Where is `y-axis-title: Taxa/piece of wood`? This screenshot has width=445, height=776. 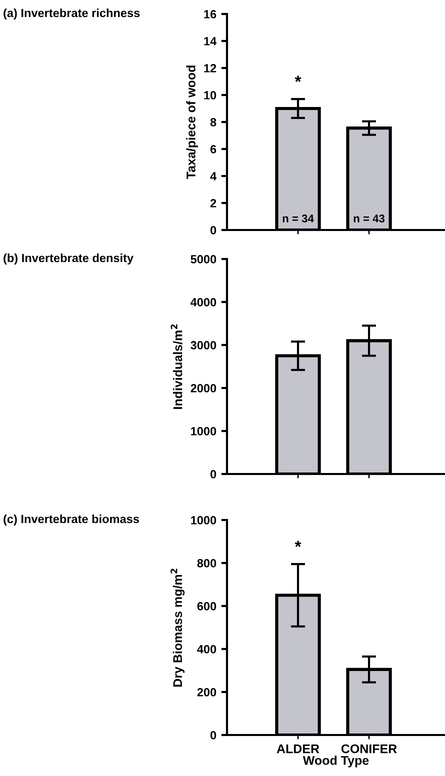 y-axis-title: Taxa/piece of wood is located at coordinates (192, 123).